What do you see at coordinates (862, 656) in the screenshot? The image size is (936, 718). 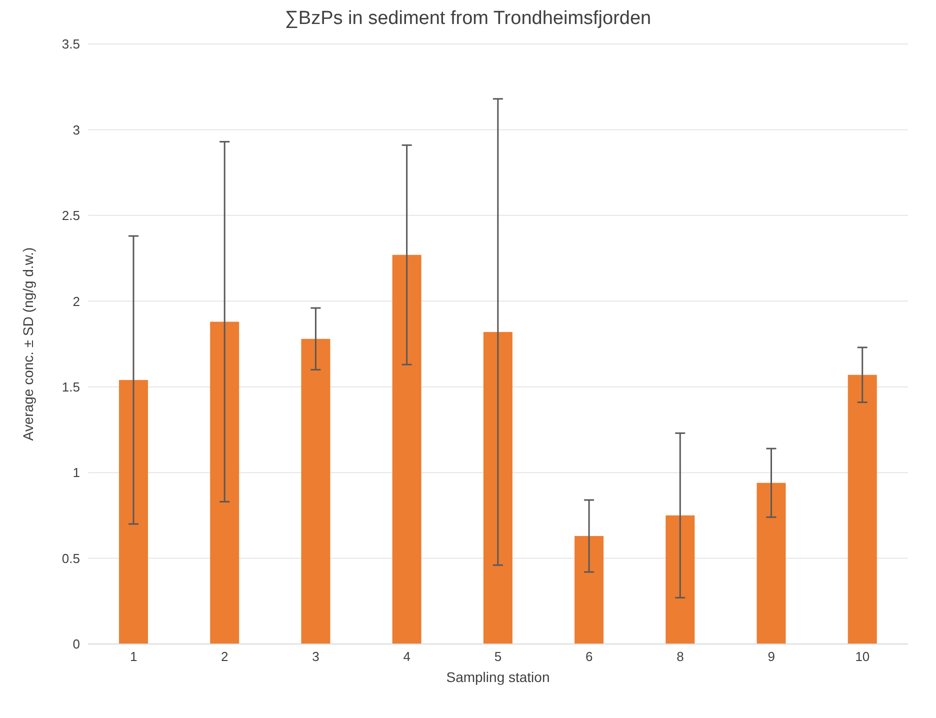 I see `x-tick-label: 10` at bounding box center [862, 656].